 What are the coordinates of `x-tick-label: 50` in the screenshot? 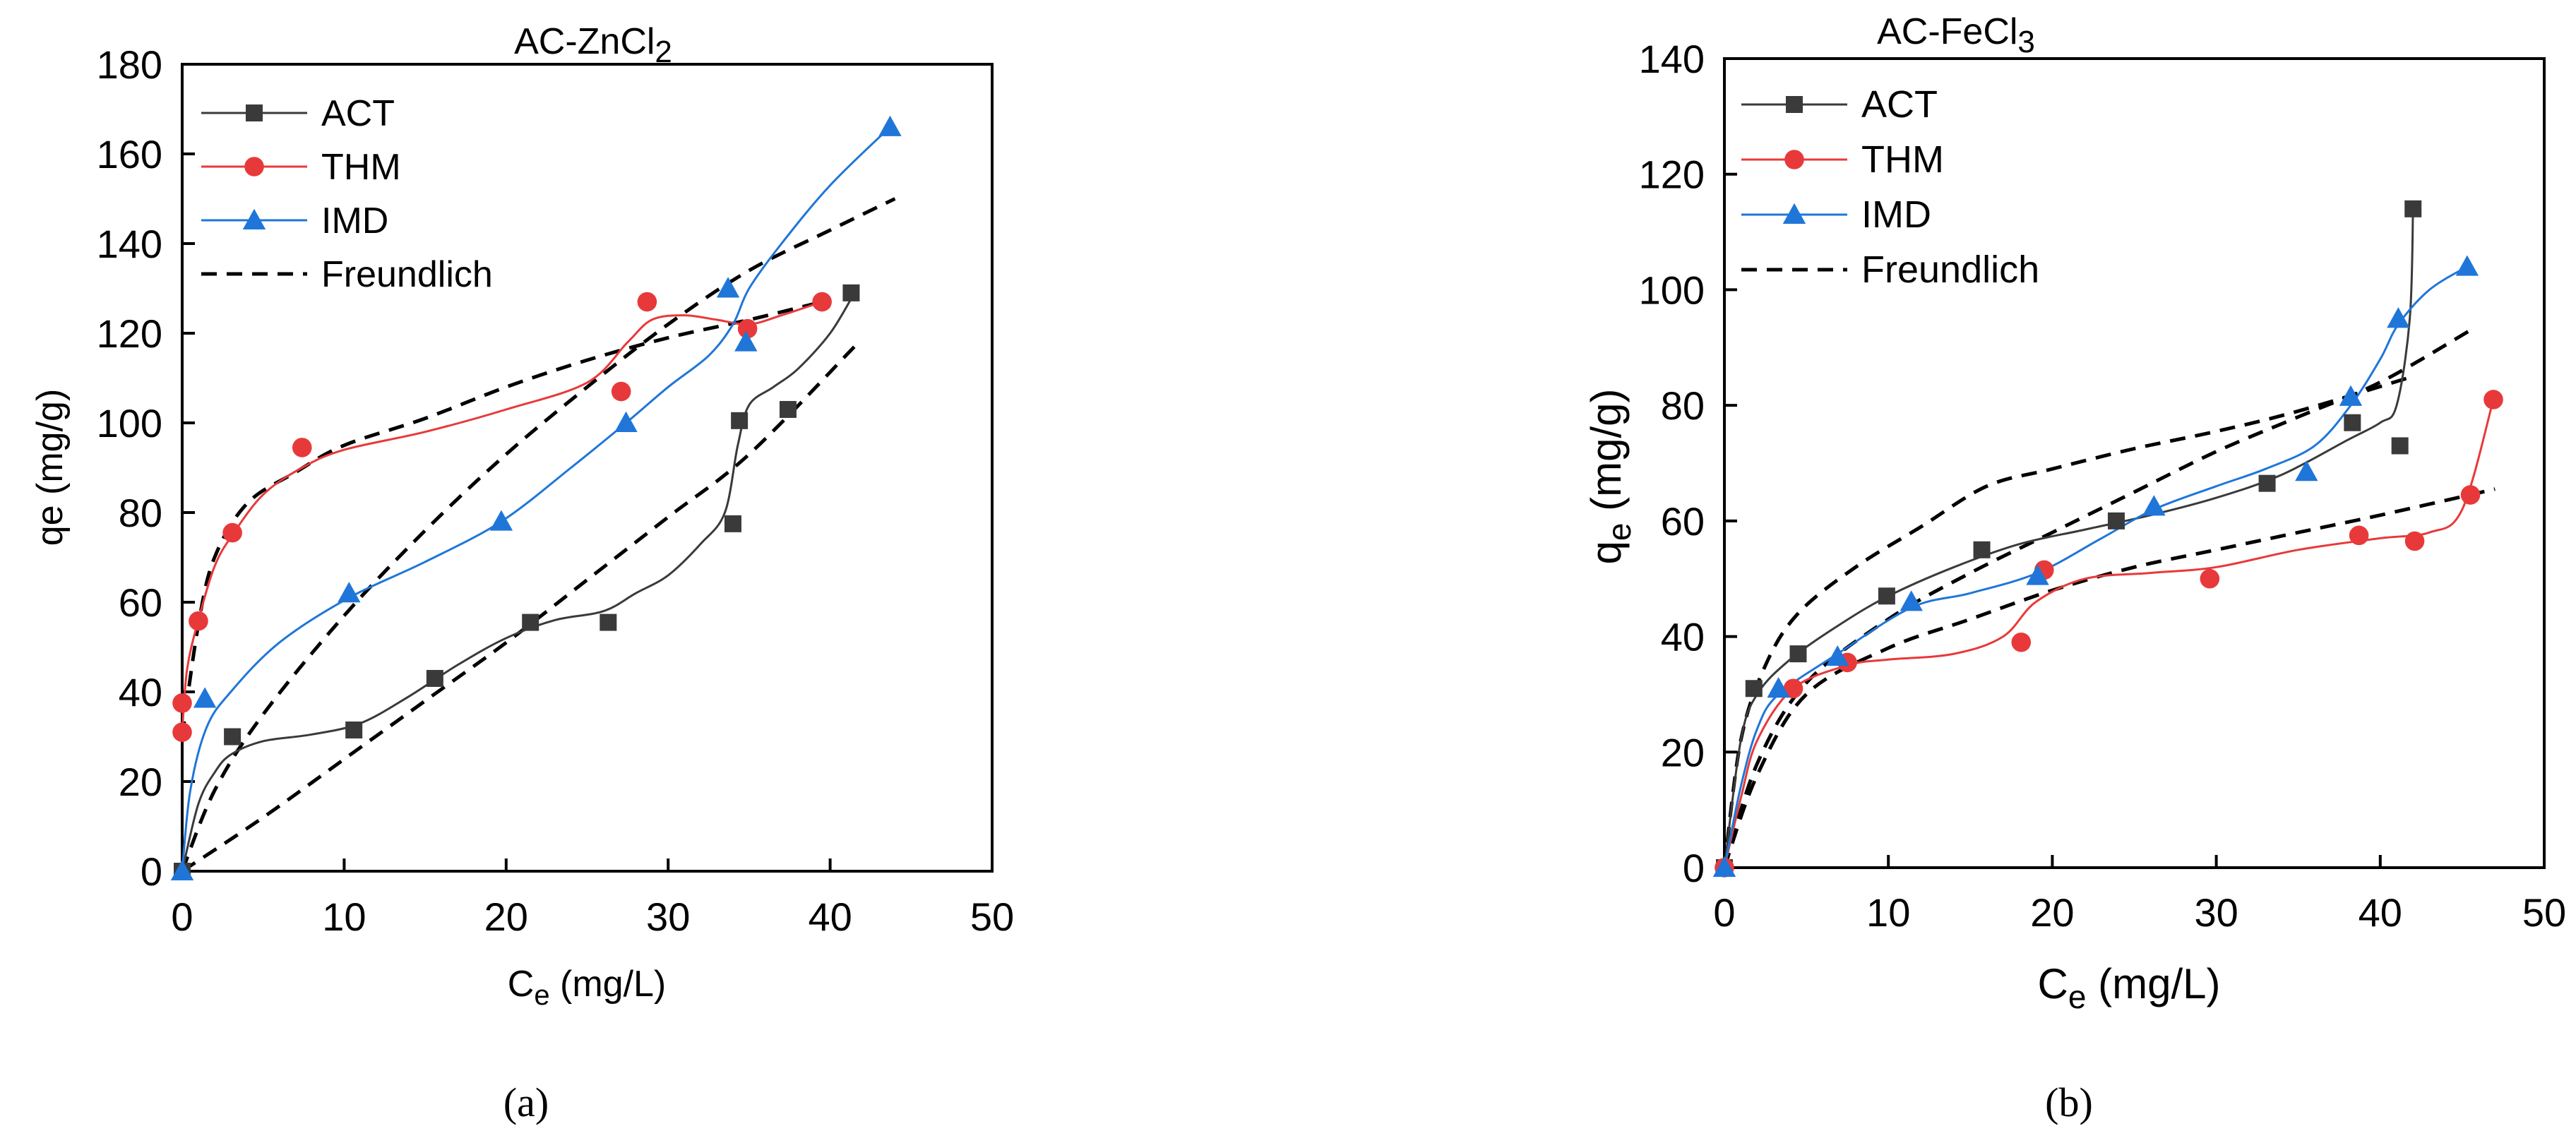 It's located at (2544, 912).